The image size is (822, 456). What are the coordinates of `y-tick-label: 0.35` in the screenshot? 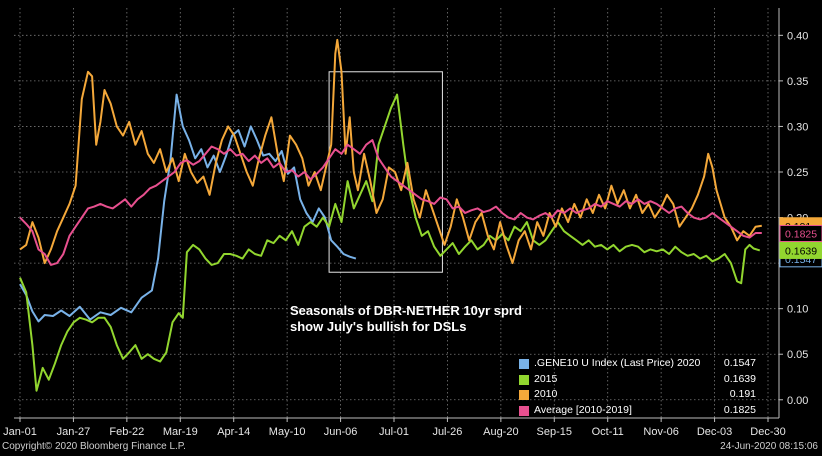 It's located at (797, 82).